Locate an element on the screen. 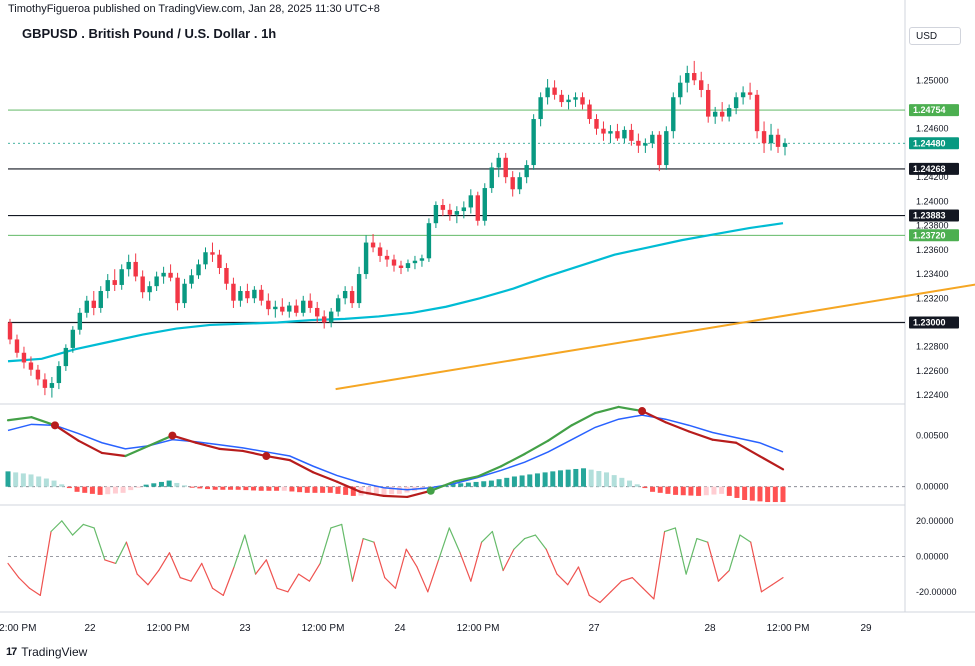 This screenshot has height=666, width=975. oscillator-tick-label: 0.00000 is located at coordinates (932, 556).